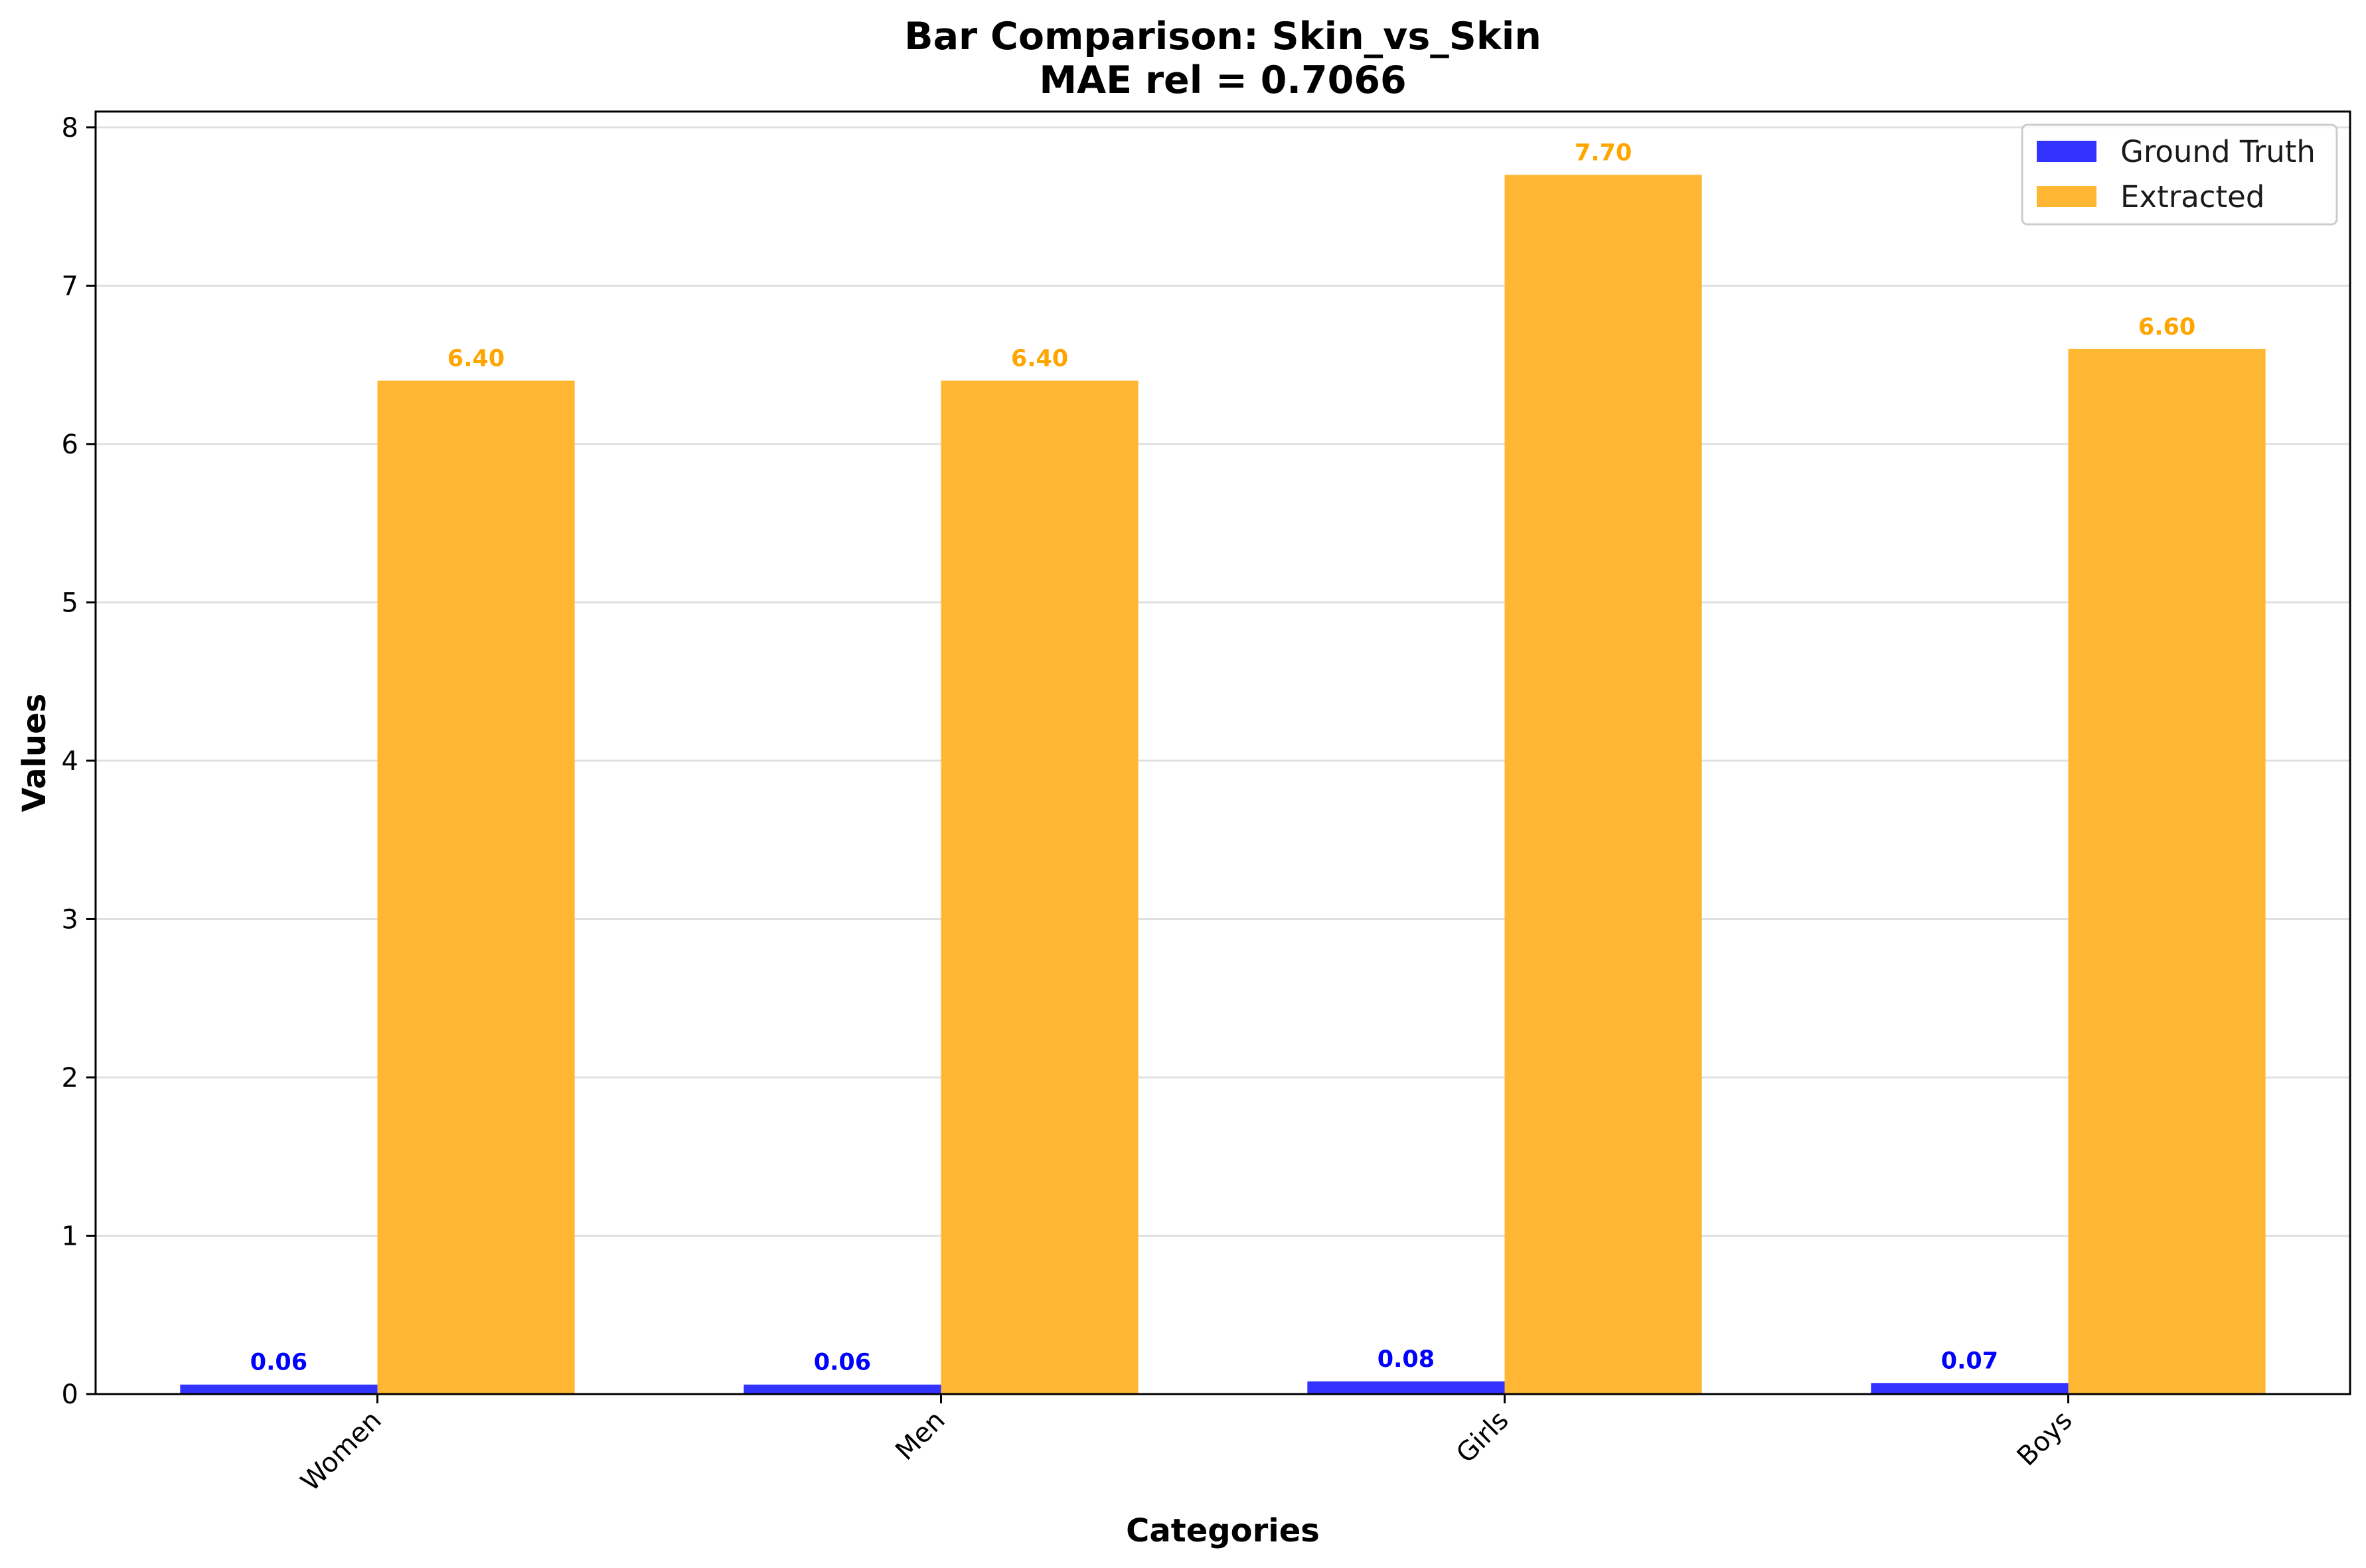 Image resolution: width=2366 pixels, height=1568 pixels. What do you see at coordinates (70, 1236) in the screenshot?
I see `y-tick-label: 1` at bounding box center [70, 1236].